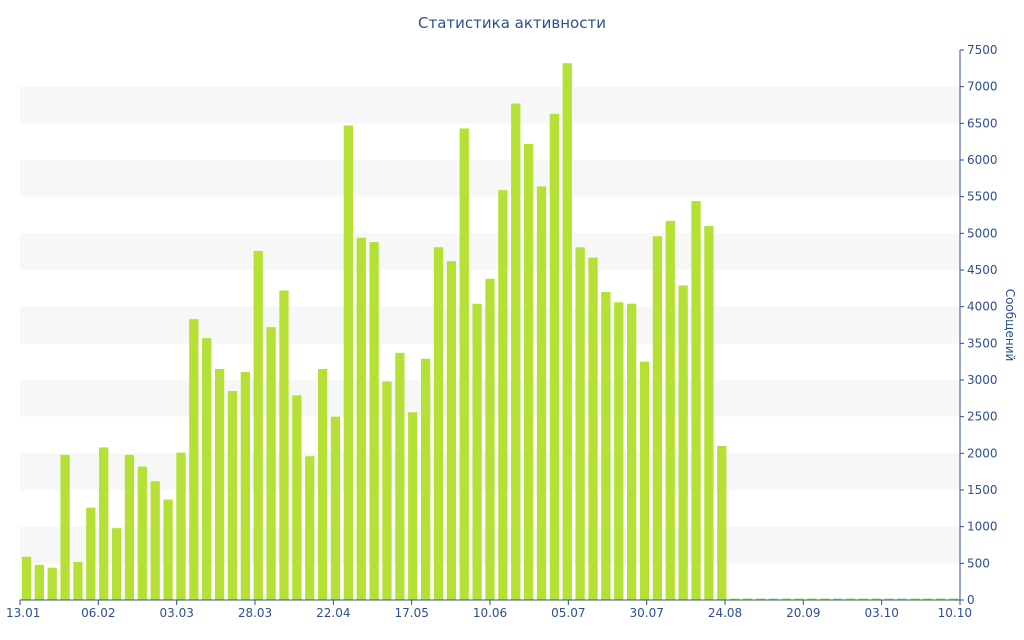  I want to click on y-tick-label: 0, so click(971, 600).